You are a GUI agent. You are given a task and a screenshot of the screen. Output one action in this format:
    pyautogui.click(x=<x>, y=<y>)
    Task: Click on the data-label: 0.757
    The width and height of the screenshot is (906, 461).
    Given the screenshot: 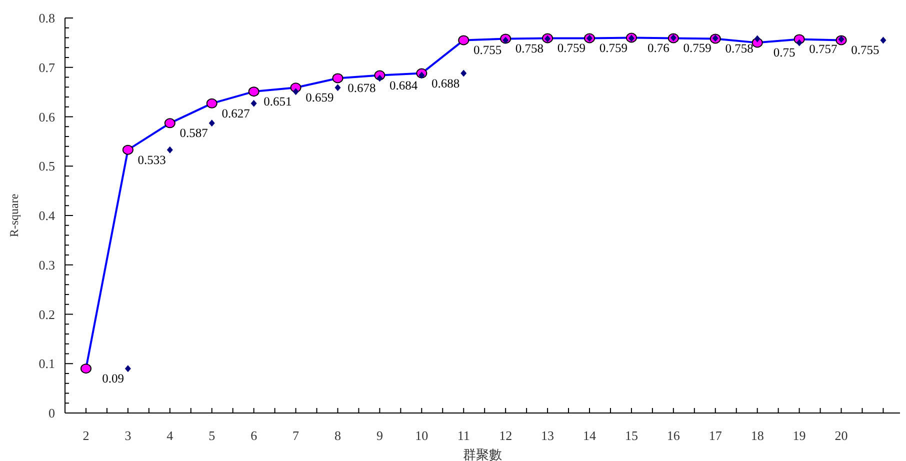 What is the action you would take?
    pyautogui.click(x=823, y=49)
    